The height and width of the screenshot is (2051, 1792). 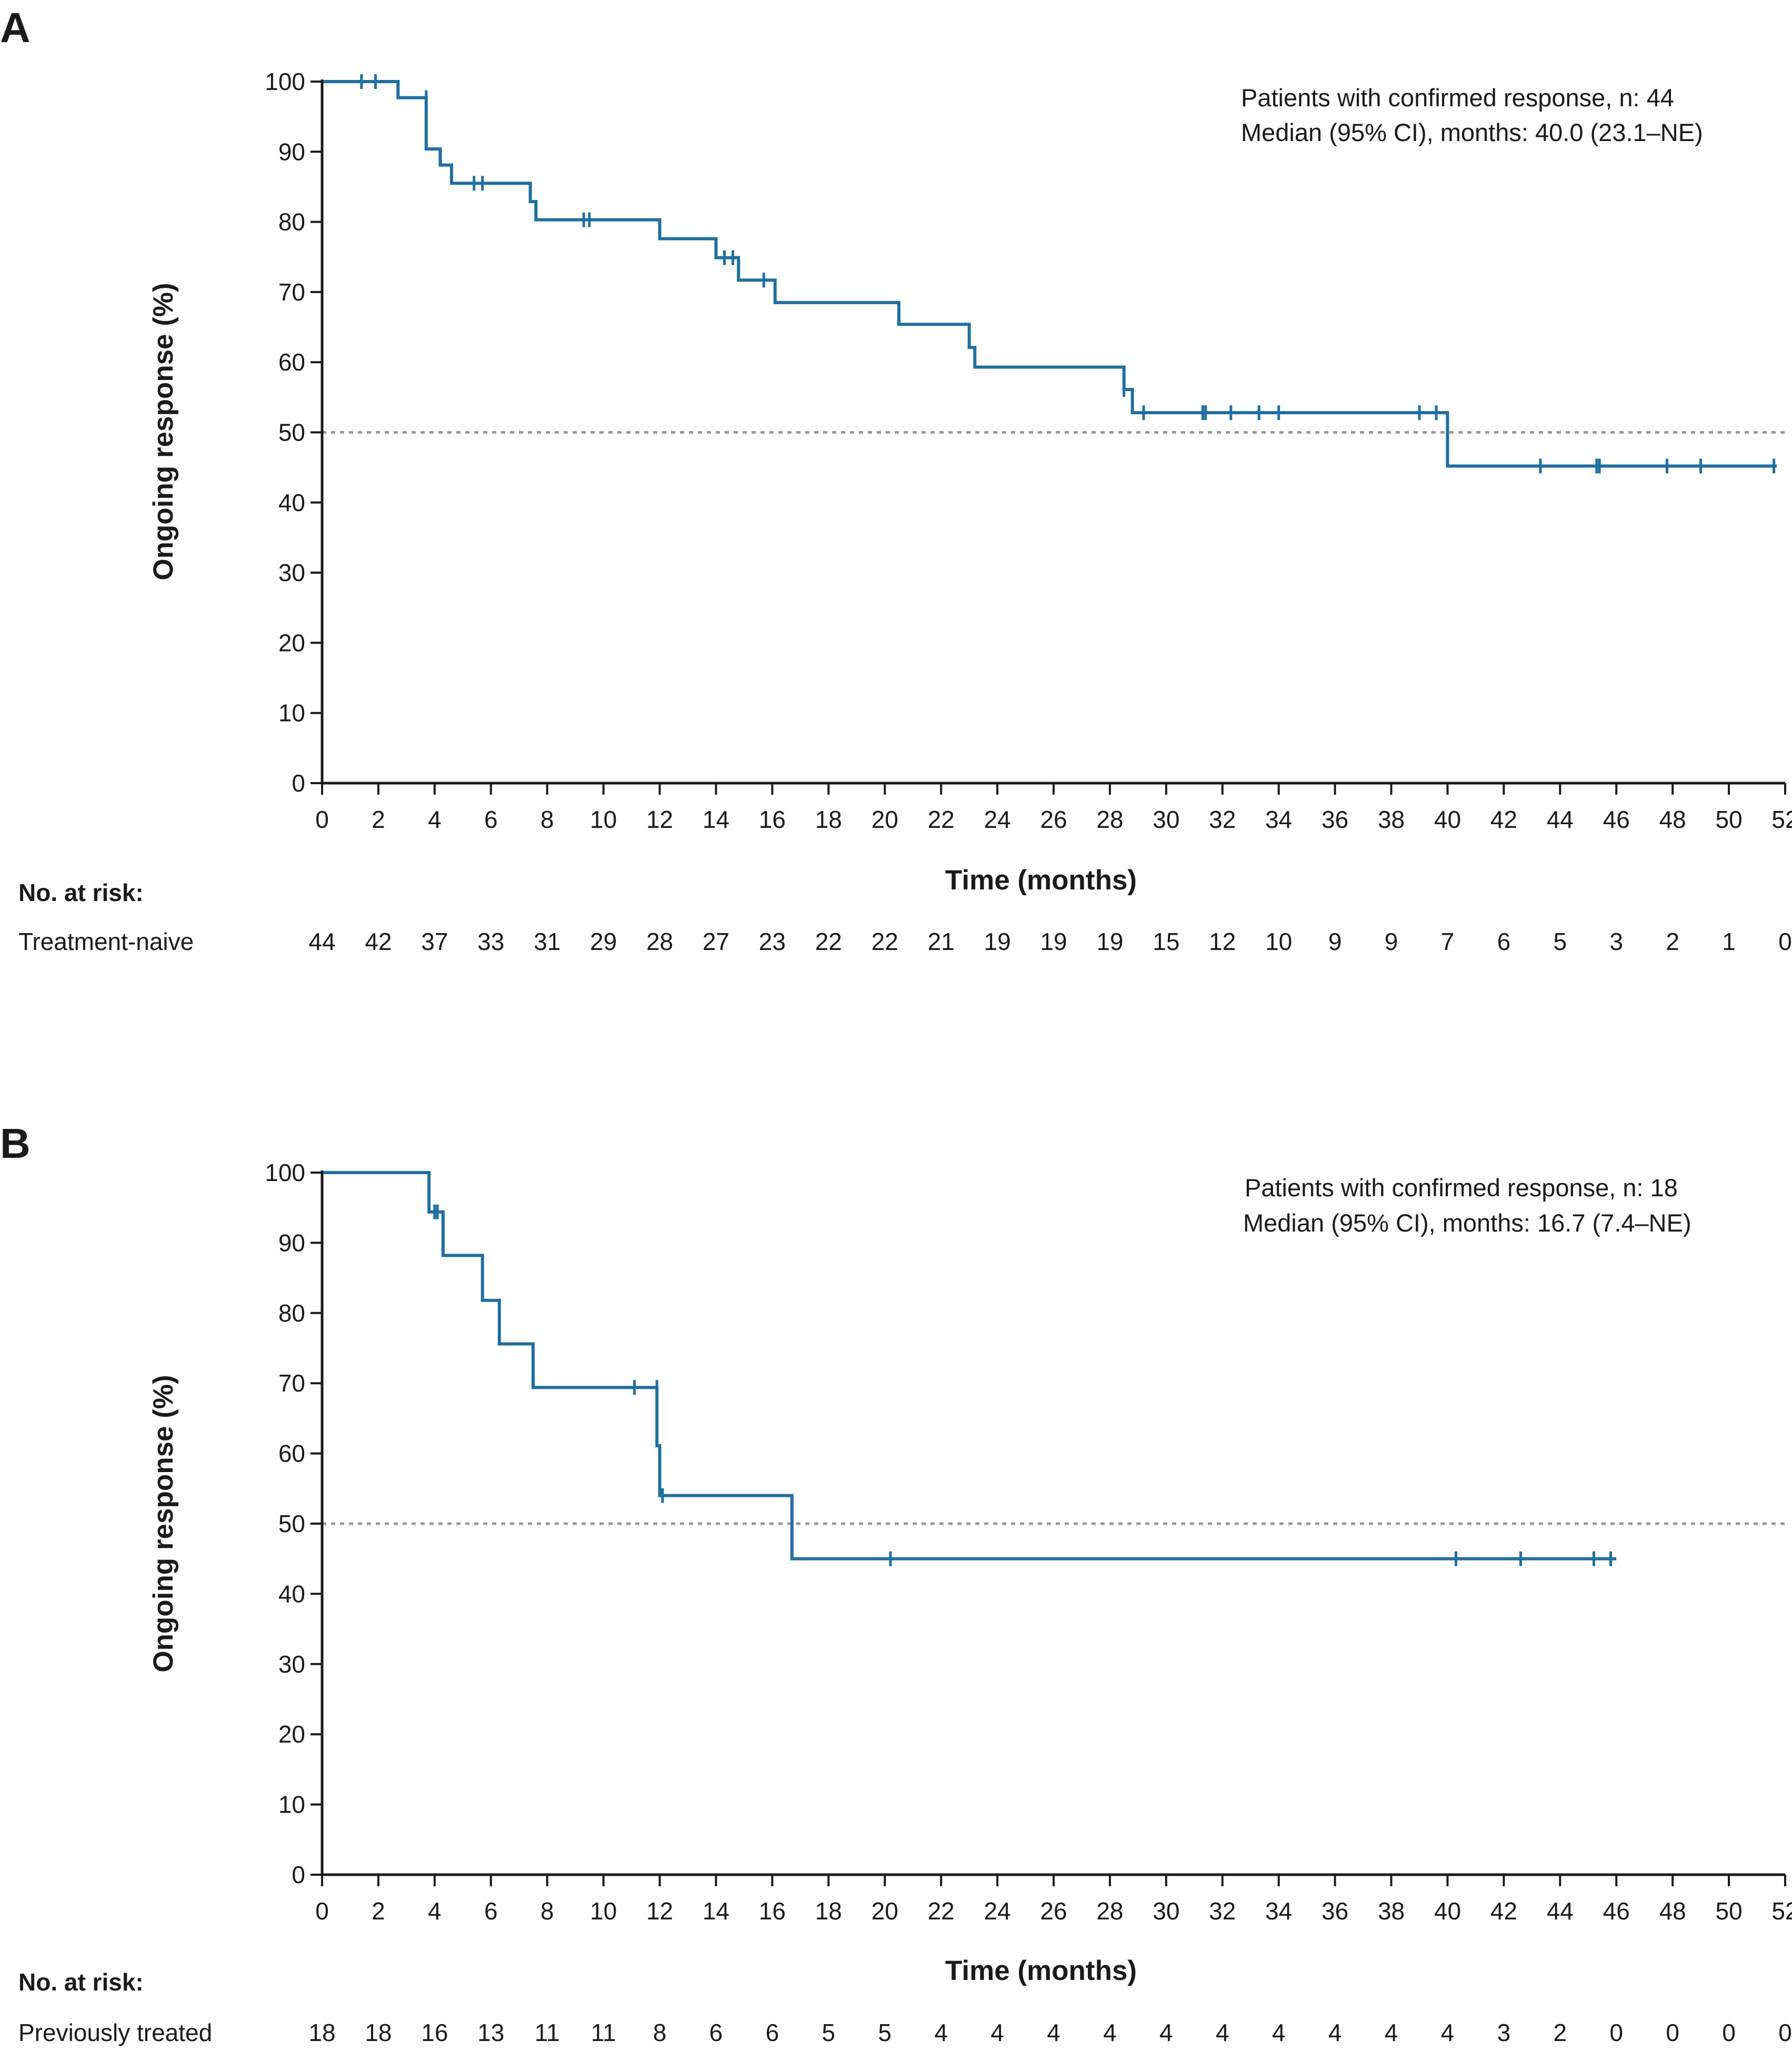 I want to click on annotation-median: Median (95% CI), months: 16.7 (7.4–NE), so click(x=1467, y=1223).